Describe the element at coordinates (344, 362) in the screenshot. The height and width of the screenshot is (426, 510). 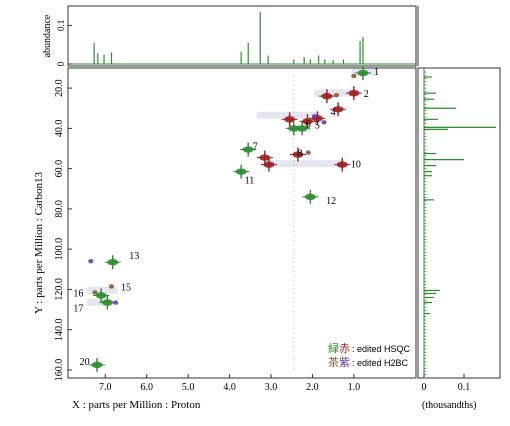
I see `legend-color-key: 紫` at that location.